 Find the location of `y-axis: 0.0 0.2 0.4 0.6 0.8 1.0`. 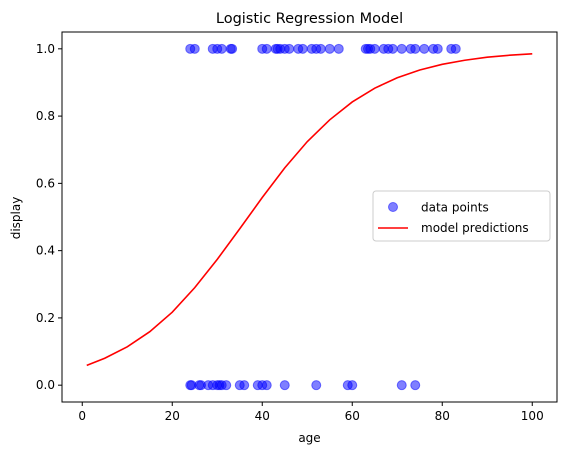

y-axis: 0.0 0.2 0.4 0.6 0.8 1.0 is located at coordinates (49, 217).